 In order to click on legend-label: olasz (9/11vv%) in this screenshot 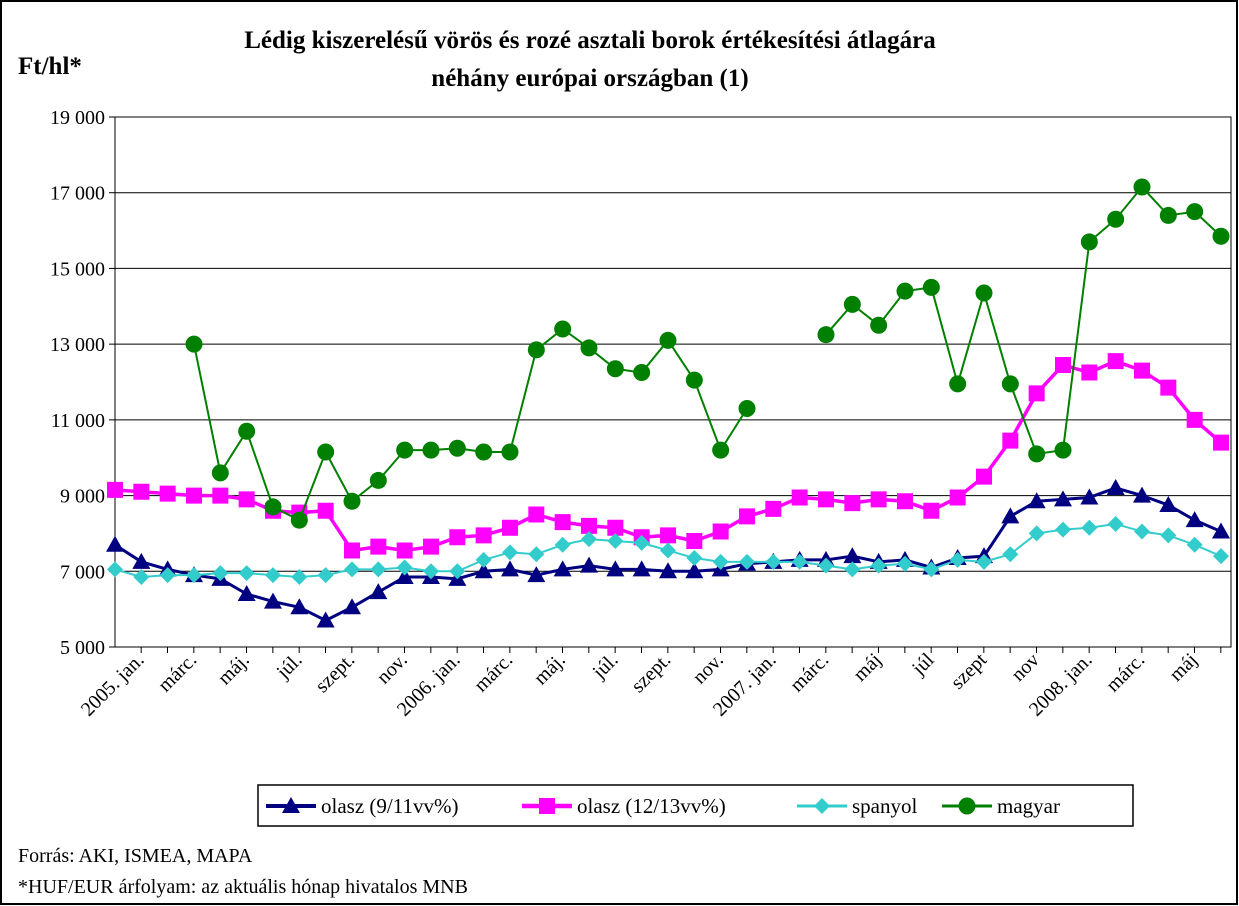, I will do `click(389, 806)`.